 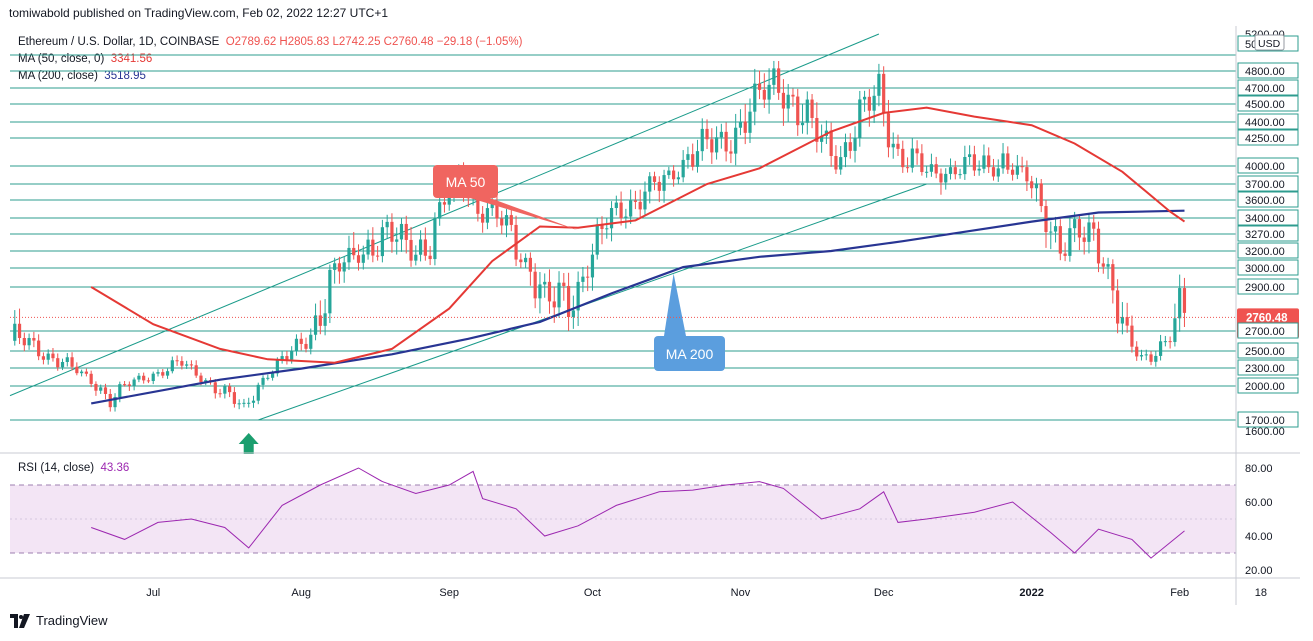 I want to click on price-tick-label: 2900.00, so click(x=1265, y=288).